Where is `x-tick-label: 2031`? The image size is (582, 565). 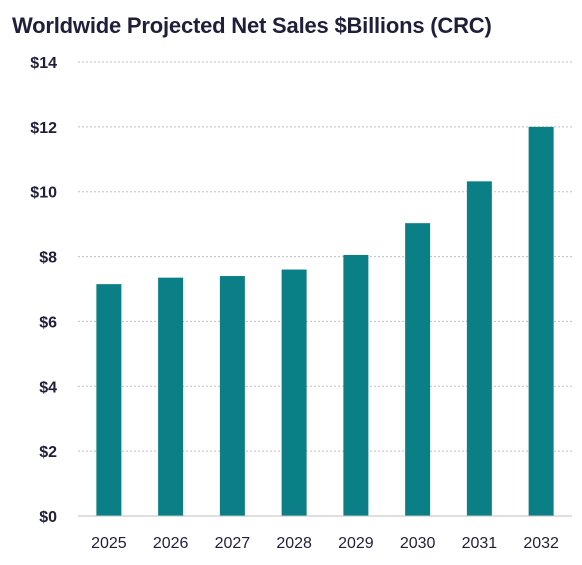 x-tick-label: 2031 is located at coordinates (480, 543).